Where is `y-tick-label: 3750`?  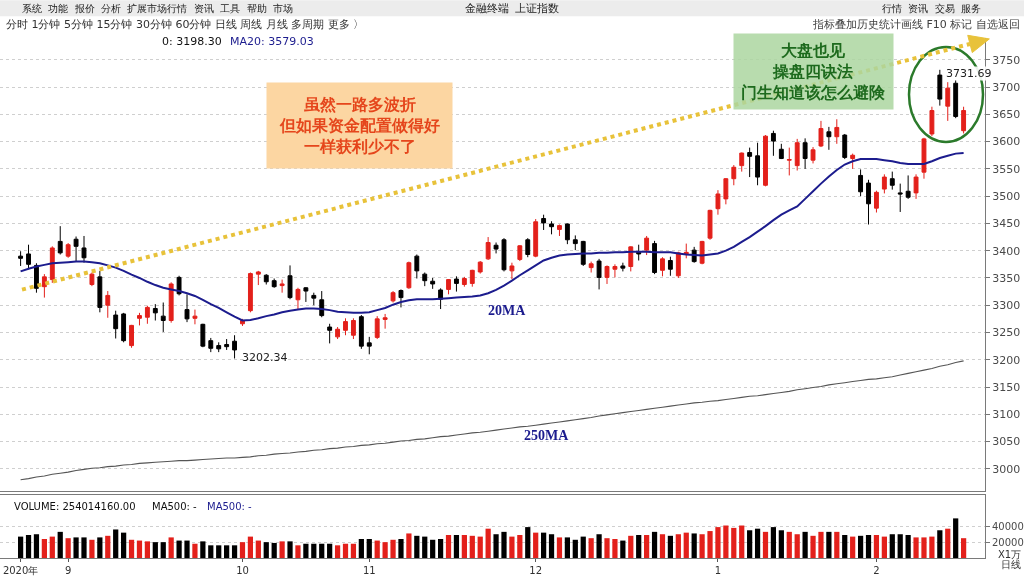 y-tick-label: 3750 is located at coordinates (1006, 60).